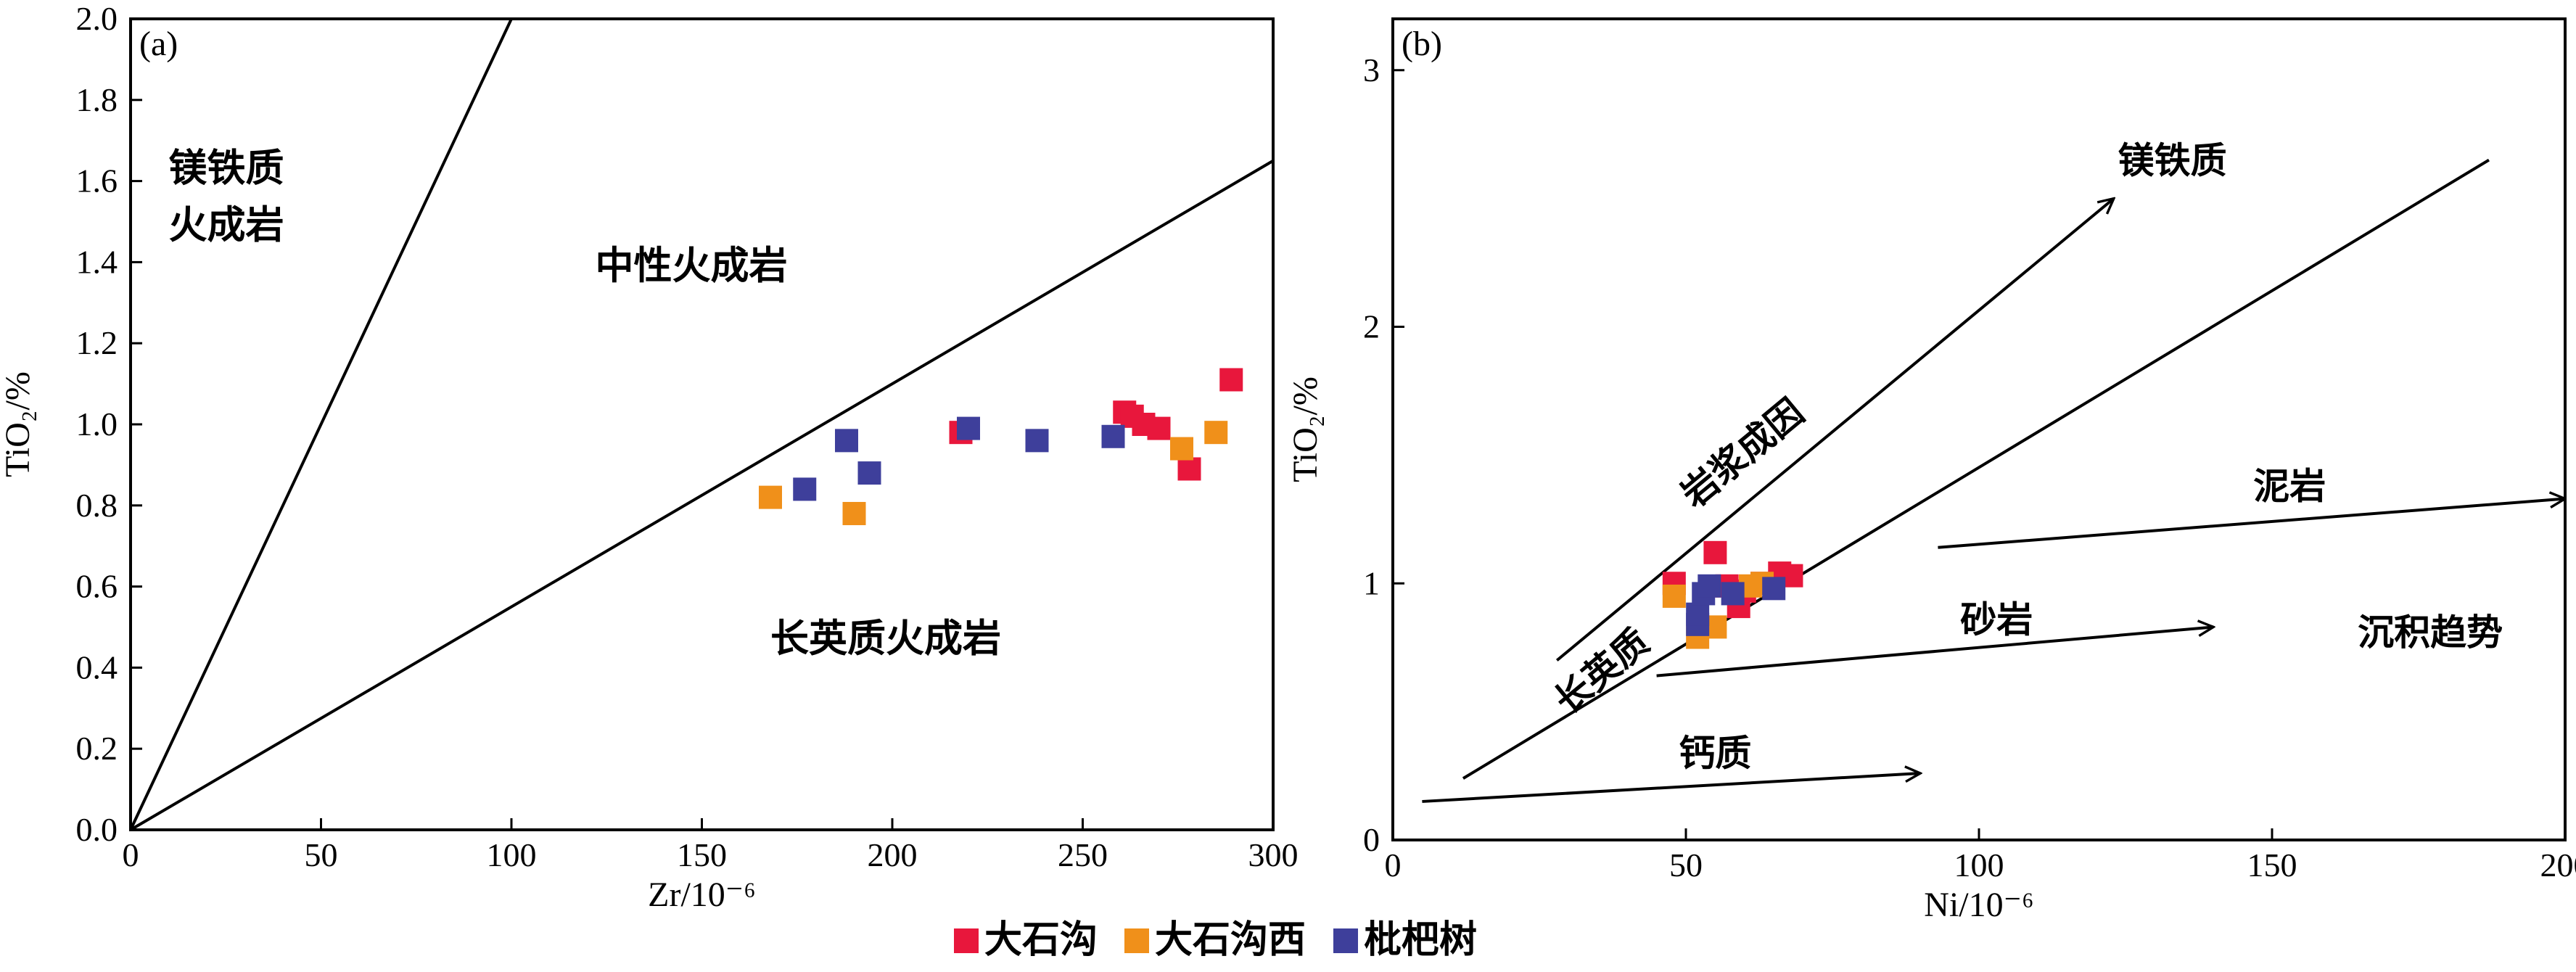 The image size is (2576, 972). Describe the element at coordinates (2289, 487) in the screenshot. I see `trend-label: 泥岩` at that location.